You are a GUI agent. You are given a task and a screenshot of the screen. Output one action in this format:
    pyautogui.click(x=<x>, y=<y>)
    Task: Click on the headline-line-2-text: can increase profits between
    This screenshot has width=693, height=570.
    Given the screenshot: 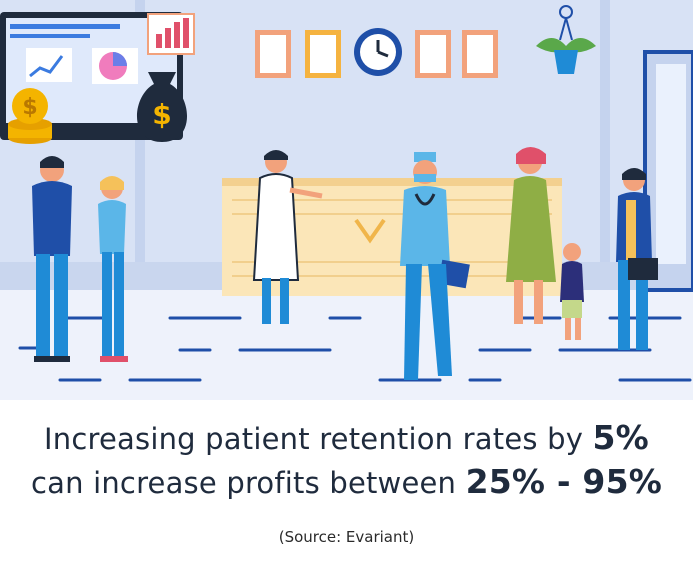 What is the action you would take?
    pyautogui.click(x=248, y=483)
    